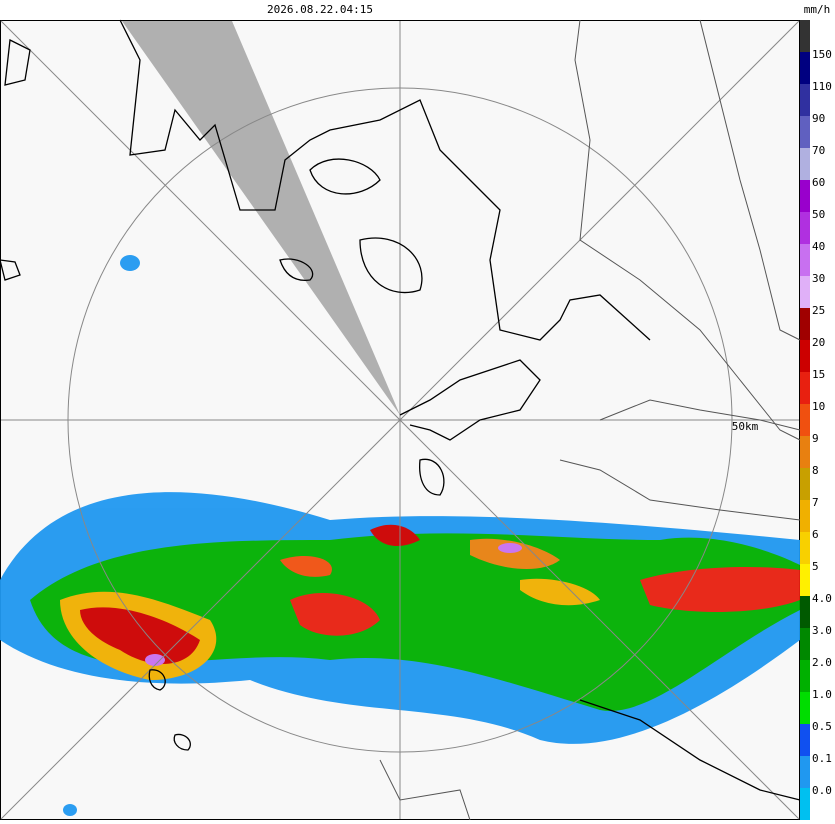  Describe the element at coordinates (815, 534) in the screenshot. I see `legend-label: 6` at that location.